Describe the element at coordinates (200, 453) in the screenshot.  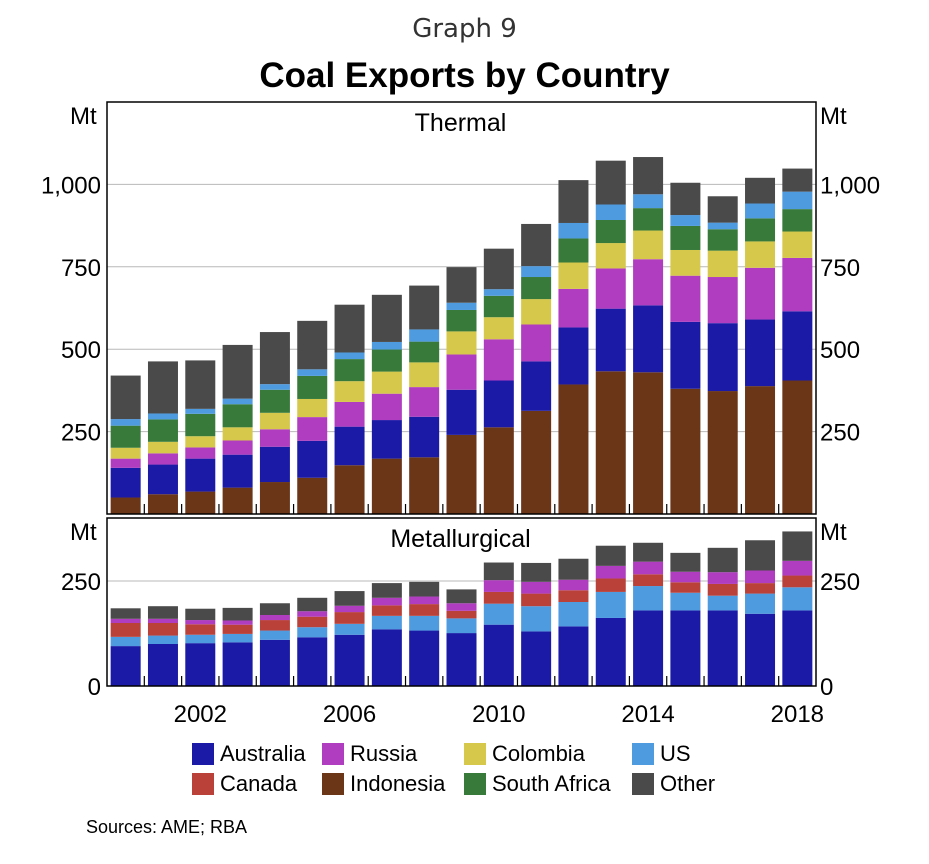
I see `thermal-bar-russia-2002` at that location.